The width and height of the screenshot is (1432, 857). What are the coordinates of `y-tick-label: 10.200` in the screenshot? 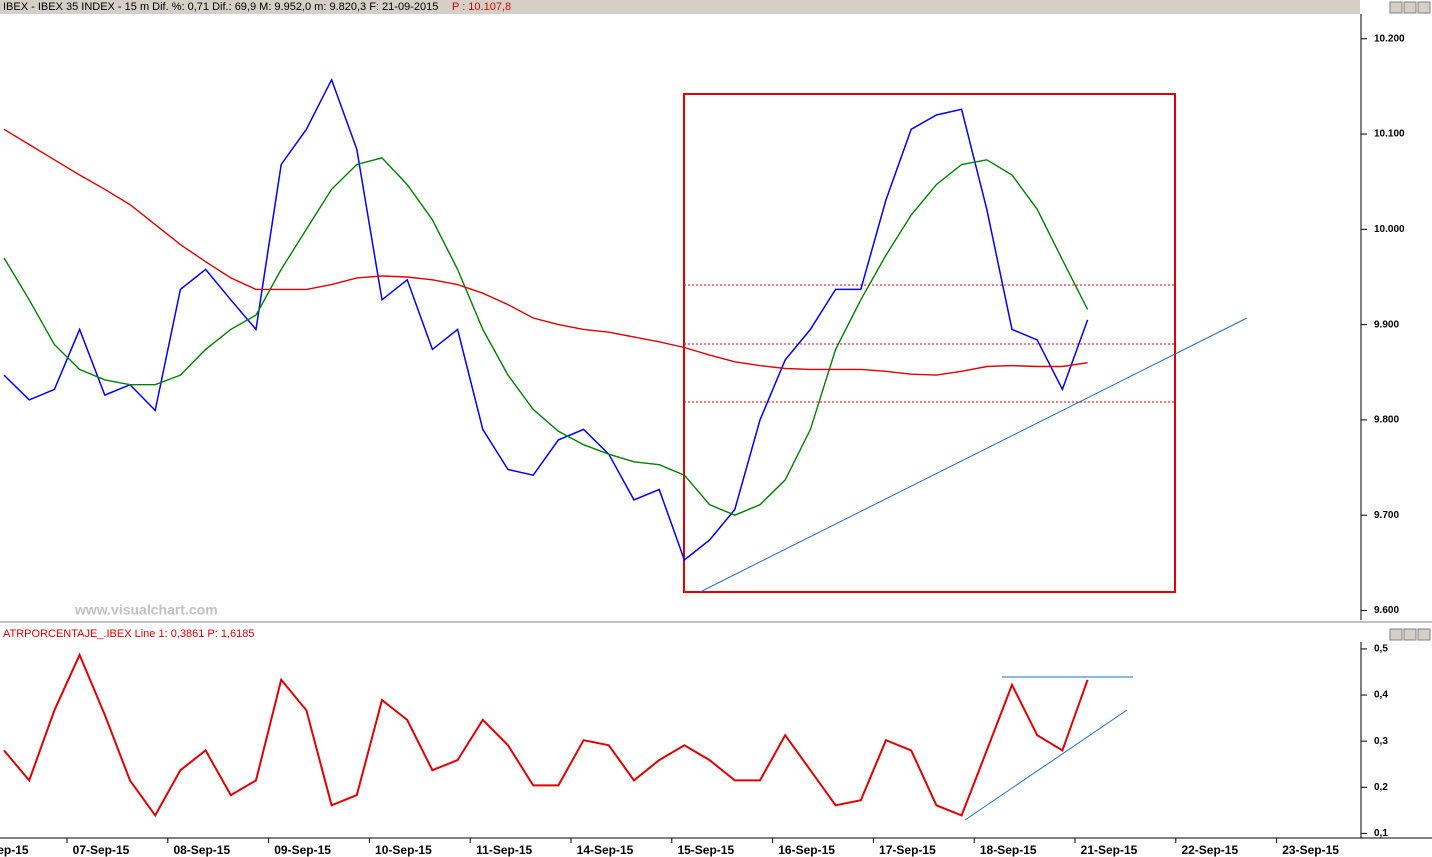 It's located at (1389, 38).